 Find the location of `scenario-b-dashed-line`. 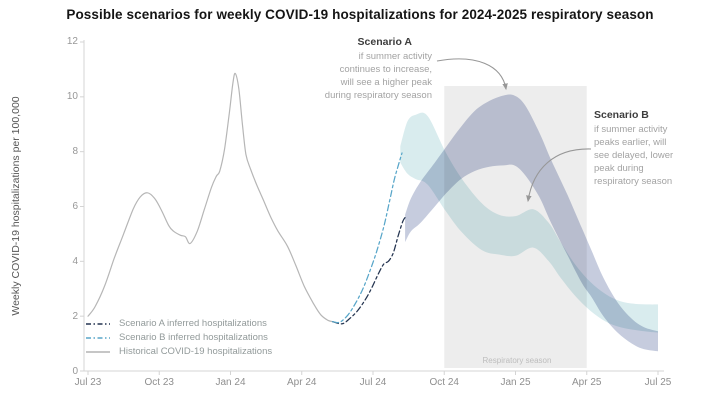

scenario-b-dashed-line is located at coordinates (367, 238).